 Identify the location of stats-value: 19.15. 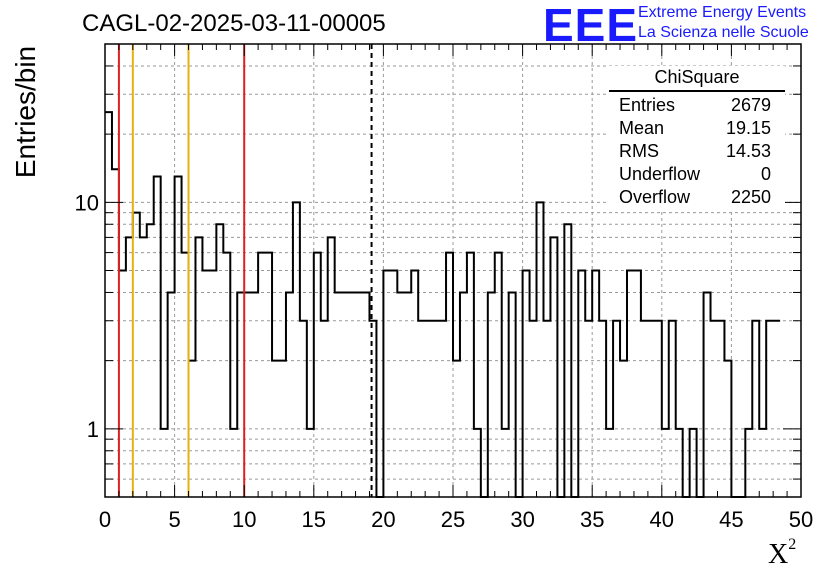
(748, 128).